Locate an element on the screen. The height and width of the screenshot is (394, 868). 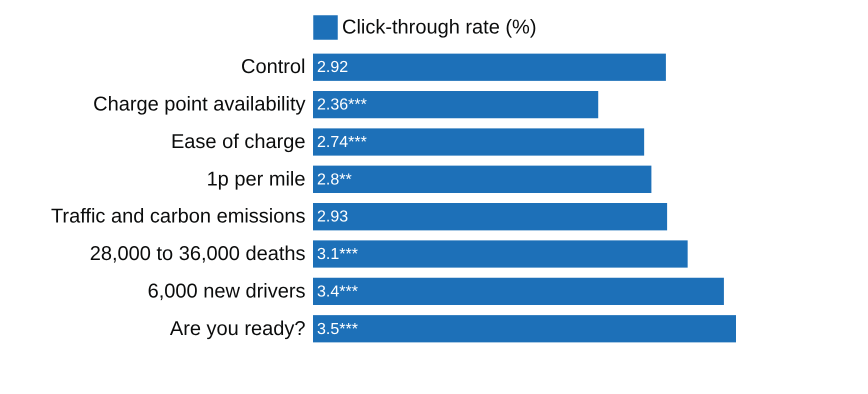
y-tick-label: 1p per mile is located at coordinates (256, 179).